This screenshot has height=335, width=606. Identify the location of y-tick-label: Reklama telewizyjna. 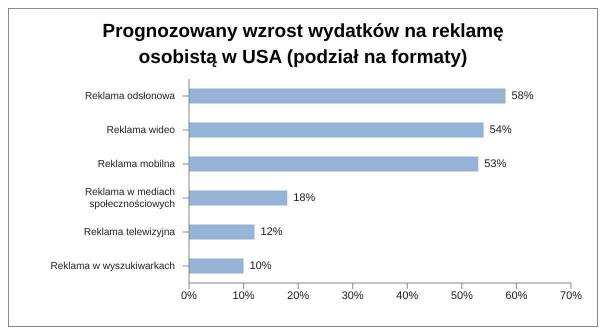
(130, 232).